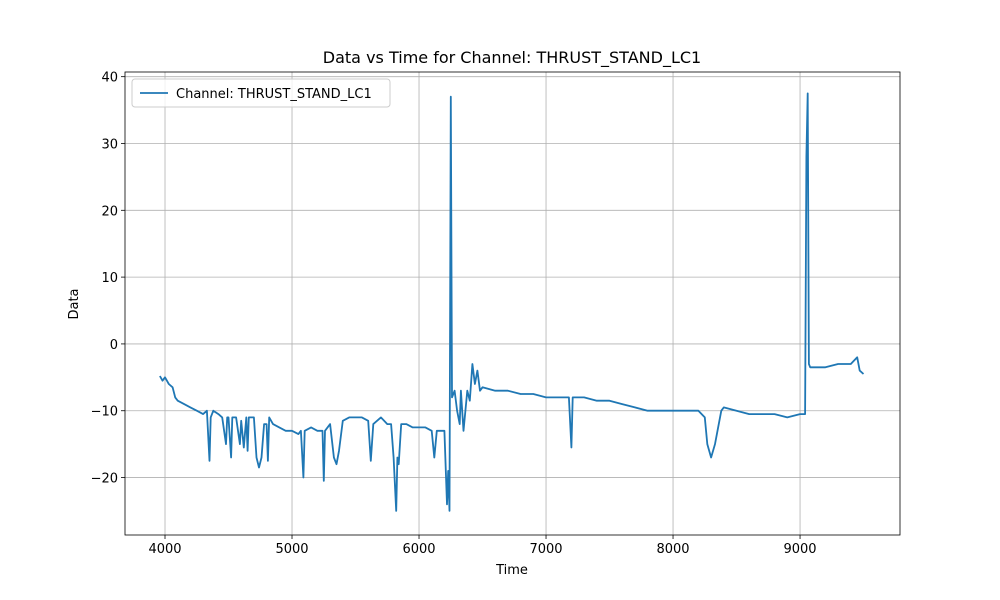 The height and width of the screenshot is (600, 1000). Describe the element at coordinates (104, 479) in the screenshot. I see `y-tick-label: −20` at that location.